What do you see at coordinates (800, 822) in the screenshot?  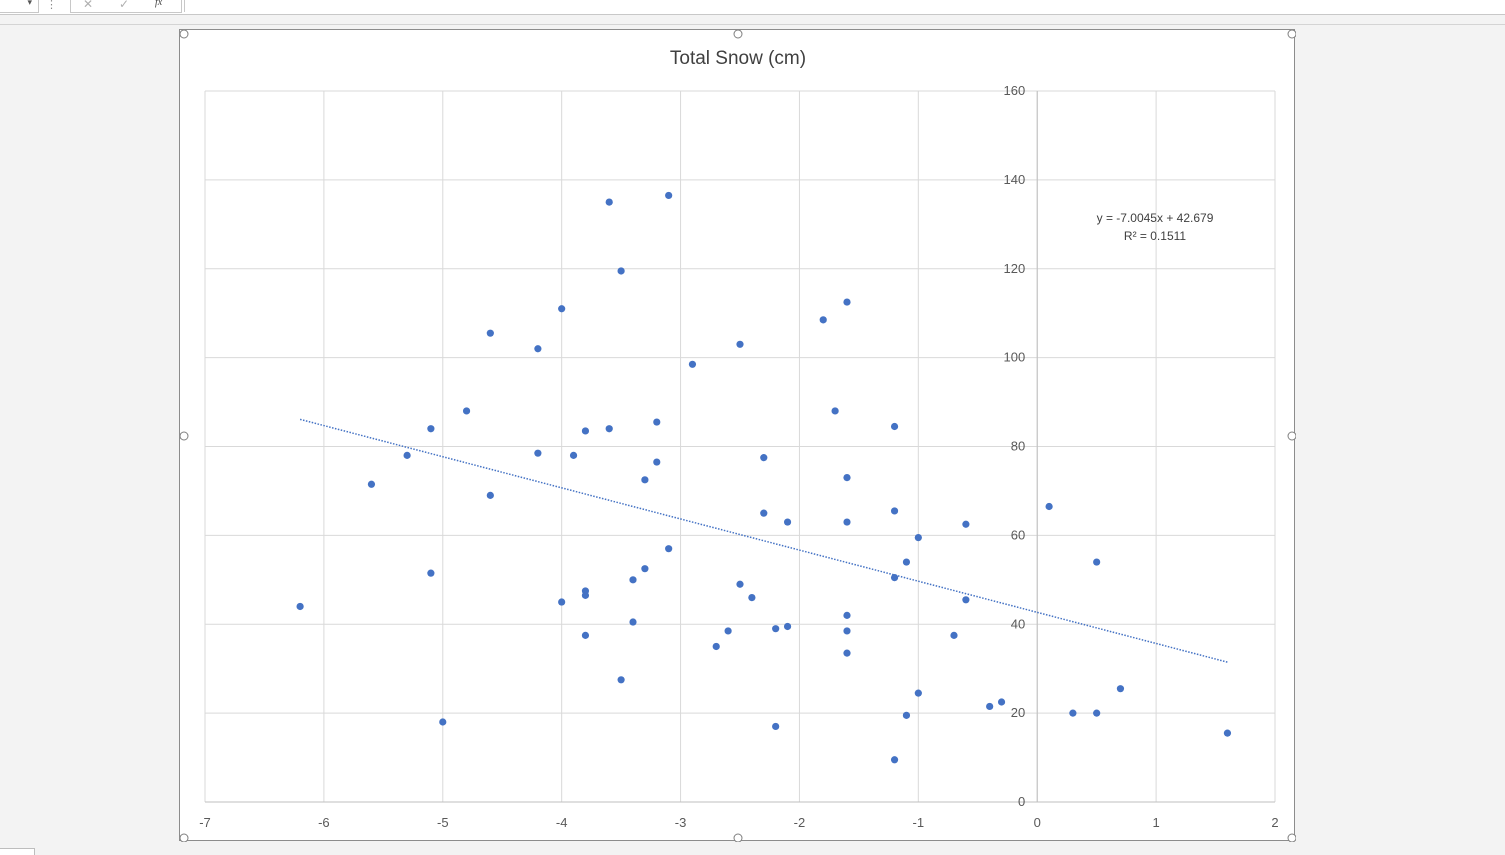 I see `x-tick-label: -2` at bounding box center [800, 822].